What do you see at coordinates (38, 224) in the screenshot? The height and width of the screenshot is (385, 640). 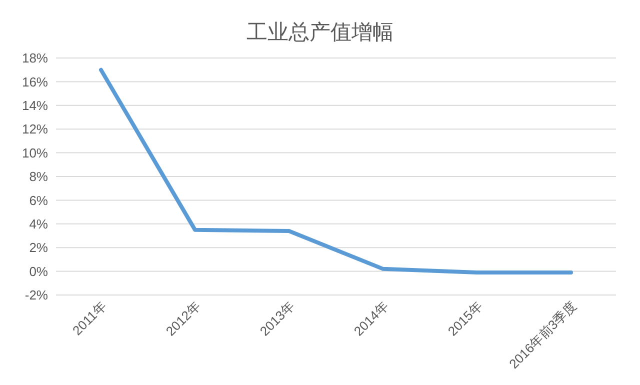 I see `y-tick-label: 4%` at bounding box center [38, 224].